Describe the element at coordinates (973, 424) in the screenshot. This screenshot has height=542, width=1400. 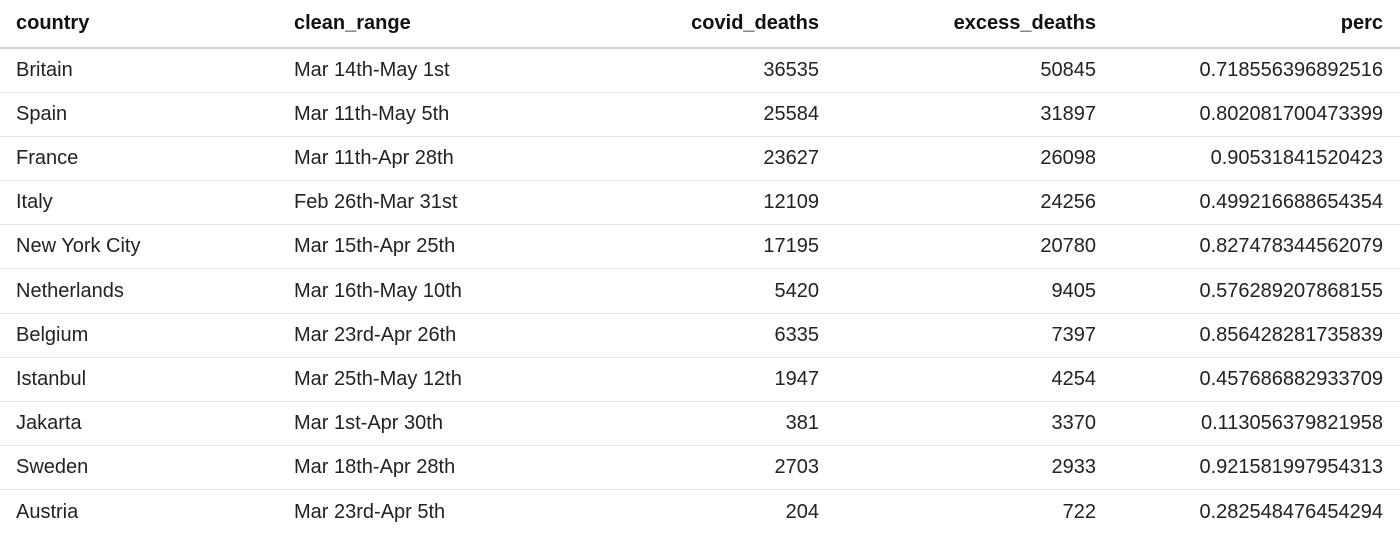
I see `cell-excess-deaths: 3370` at that location.